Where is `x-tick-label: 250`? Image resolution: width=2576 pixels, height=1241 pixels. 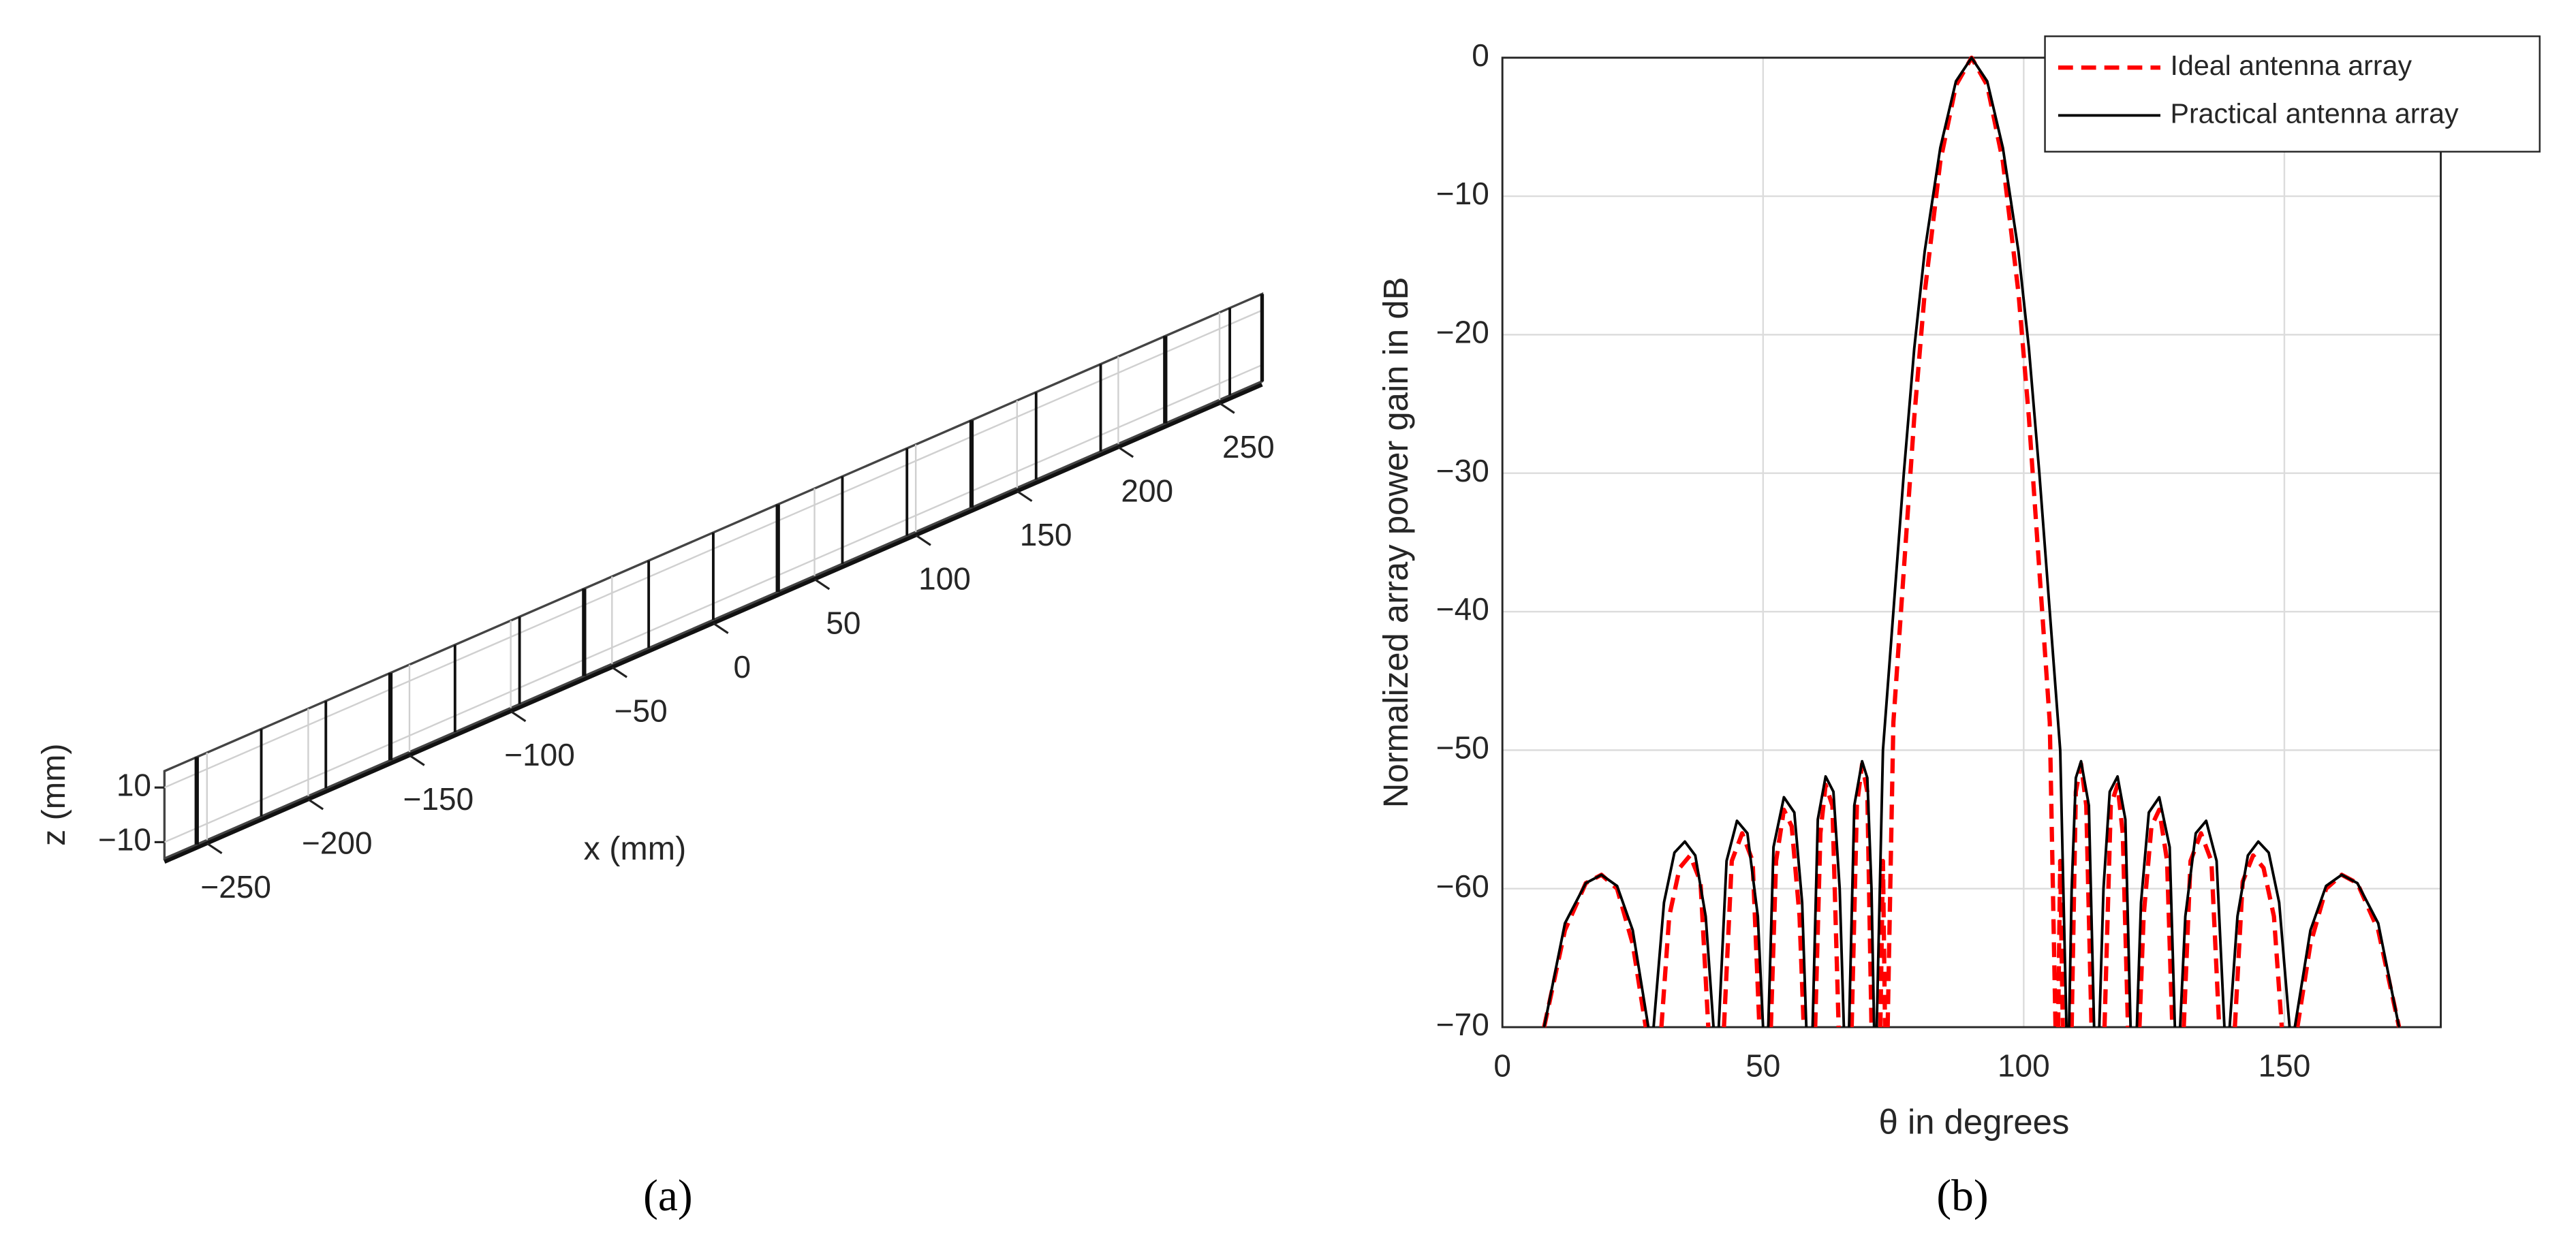 x-tick-label: 250 is located at coordinates (1248, 447).